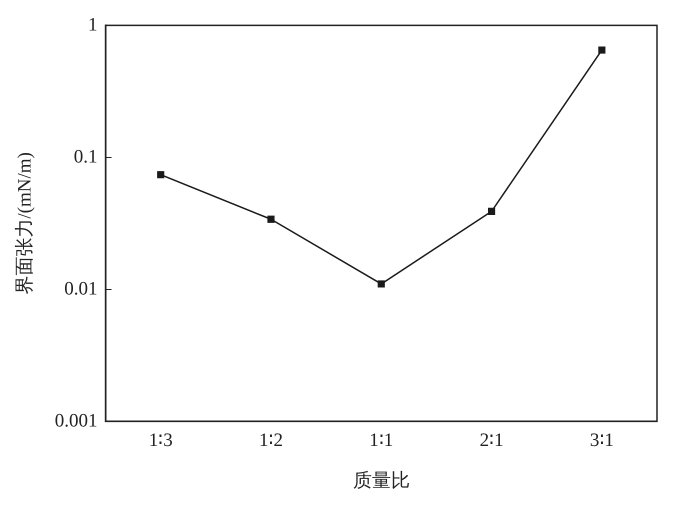 This screenshot has width=683, height=507. I want to click on y-tick-label: 0.001, so click(76, 421).